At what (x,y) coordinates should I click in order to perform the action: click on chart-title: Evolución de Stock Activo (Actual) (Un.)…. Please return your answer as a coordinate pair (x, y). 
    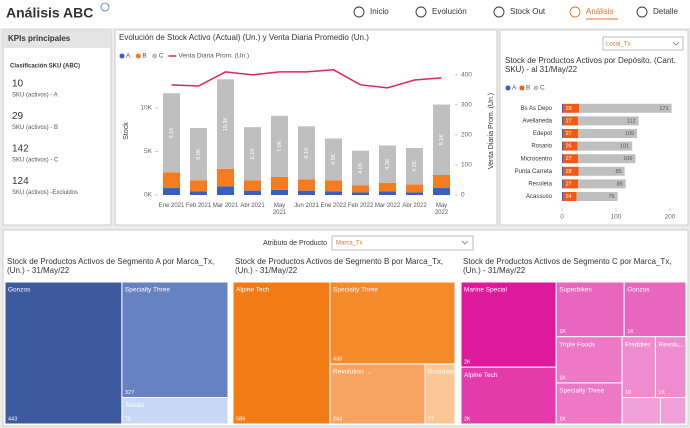
    Looking at the image, I should click on (244, 37).